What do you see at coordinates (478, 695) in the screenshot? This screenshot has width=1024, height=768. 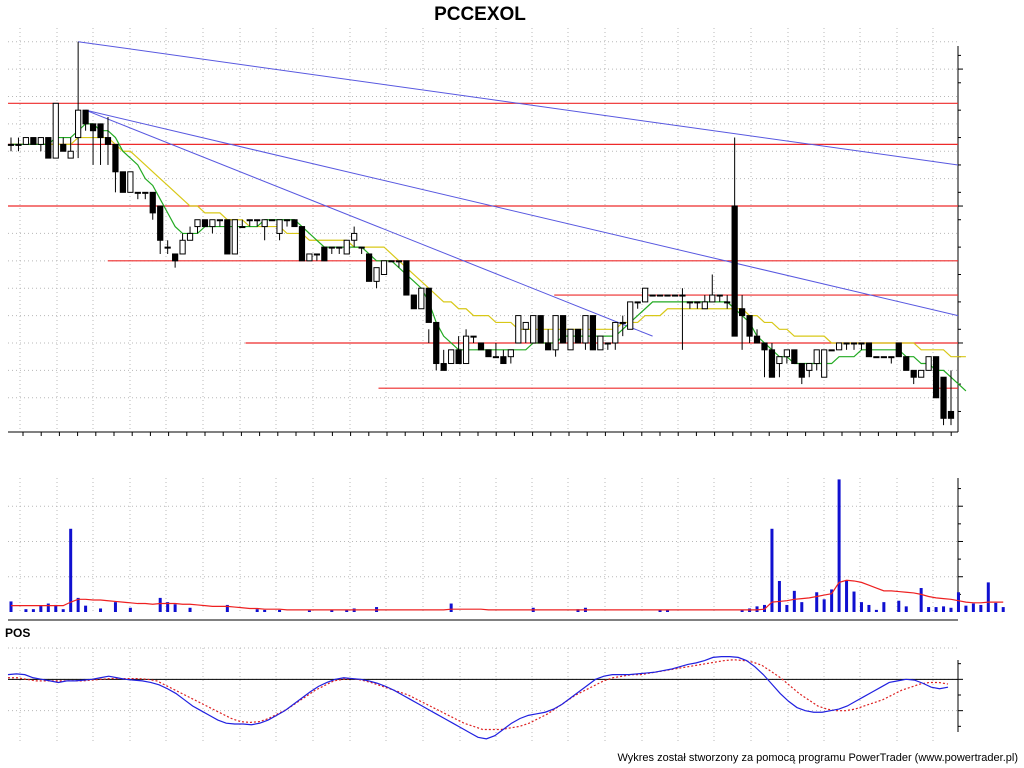 I see `pos-signal-line` at bounding box center [478, 695].